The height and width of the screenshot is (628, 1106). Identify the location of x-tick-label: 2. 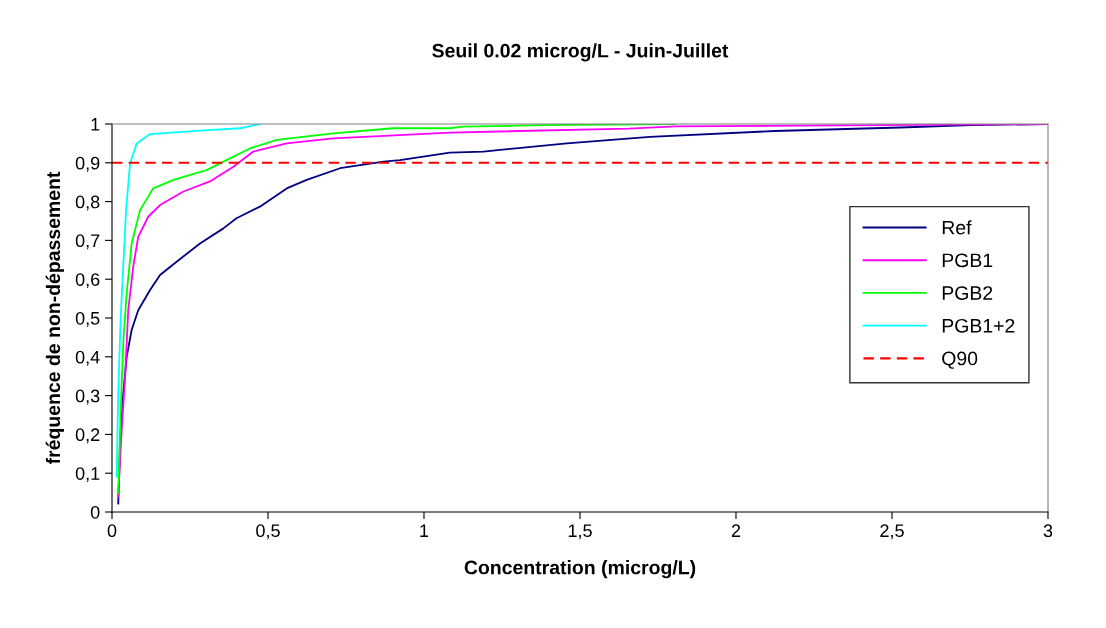
(736, 530).